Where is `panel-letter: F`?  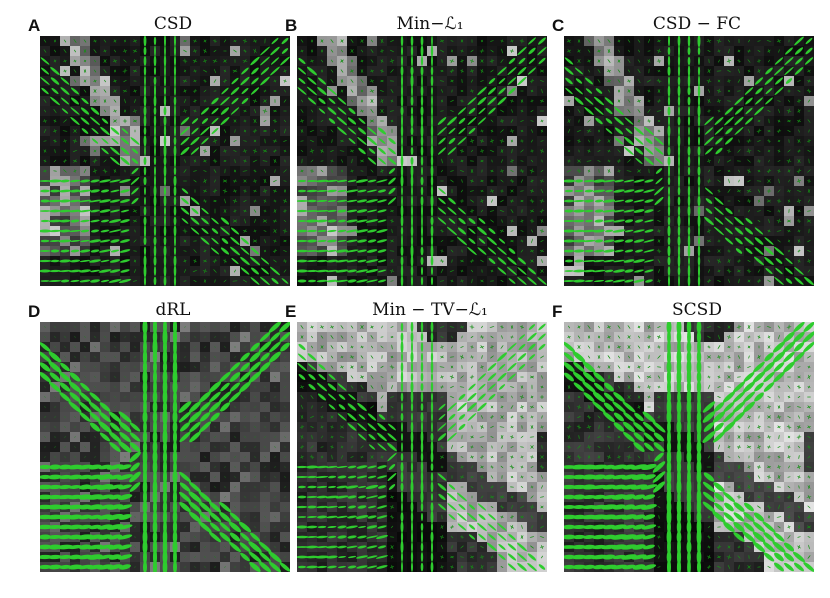 panel-letter: F is located at coordinates (557, 311).